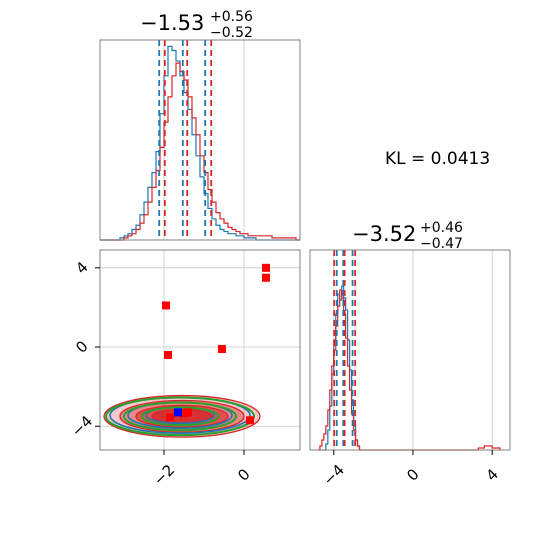  What do you see at coordinates (82, 426) in the screenshot?
I see `joint-y-tick-label: −4` at bounding box center [82, 426].